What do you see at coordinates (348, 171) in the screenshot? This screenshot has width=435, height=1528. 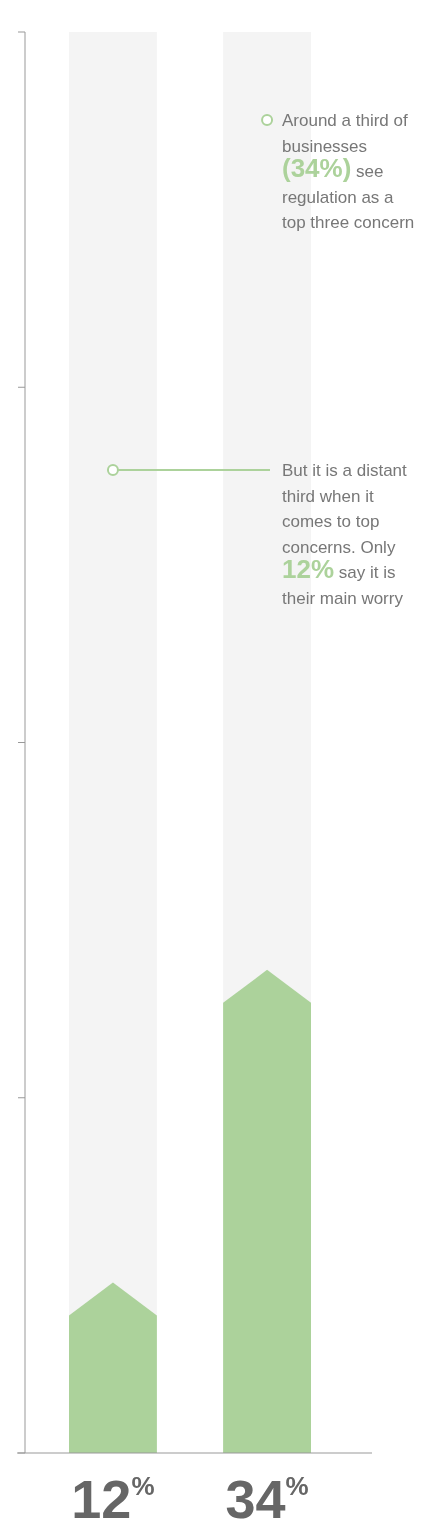 I see `text: Around a third of businesses (34%) see regulation as a top three concern` at bounding box center [348, 171].